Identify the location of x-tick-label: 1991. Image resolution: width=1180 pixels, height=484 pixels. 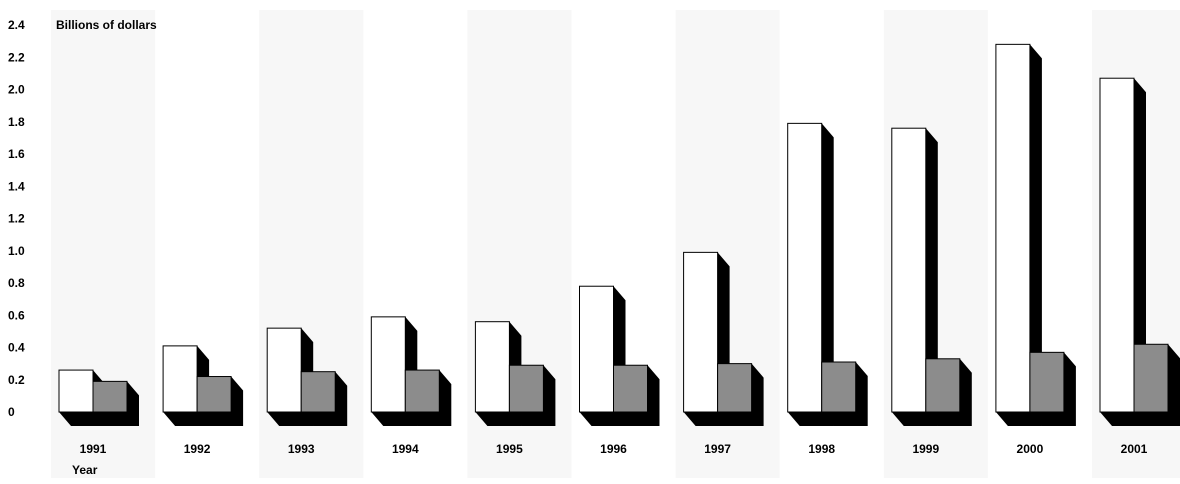
(93, 449).